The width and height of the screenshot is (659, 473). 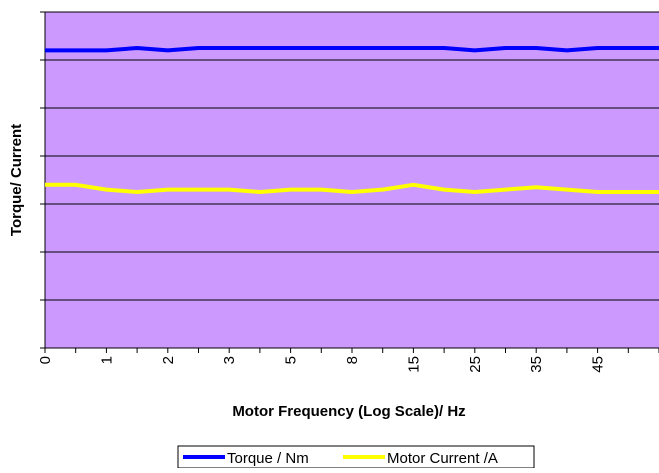 I want to click on x-tick-label: 2, so click(x=168, y=360).